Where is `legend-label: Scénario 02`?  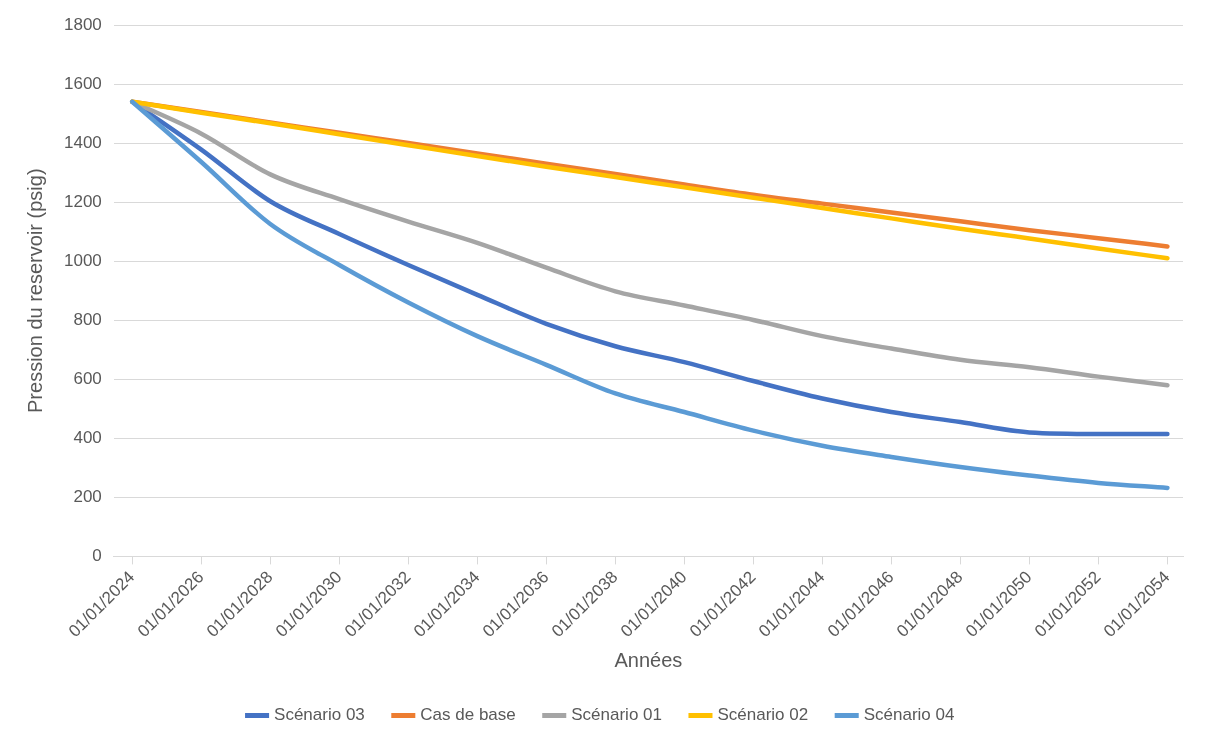 legend-label: Scénario 02 is located at coordinates (763, 715).